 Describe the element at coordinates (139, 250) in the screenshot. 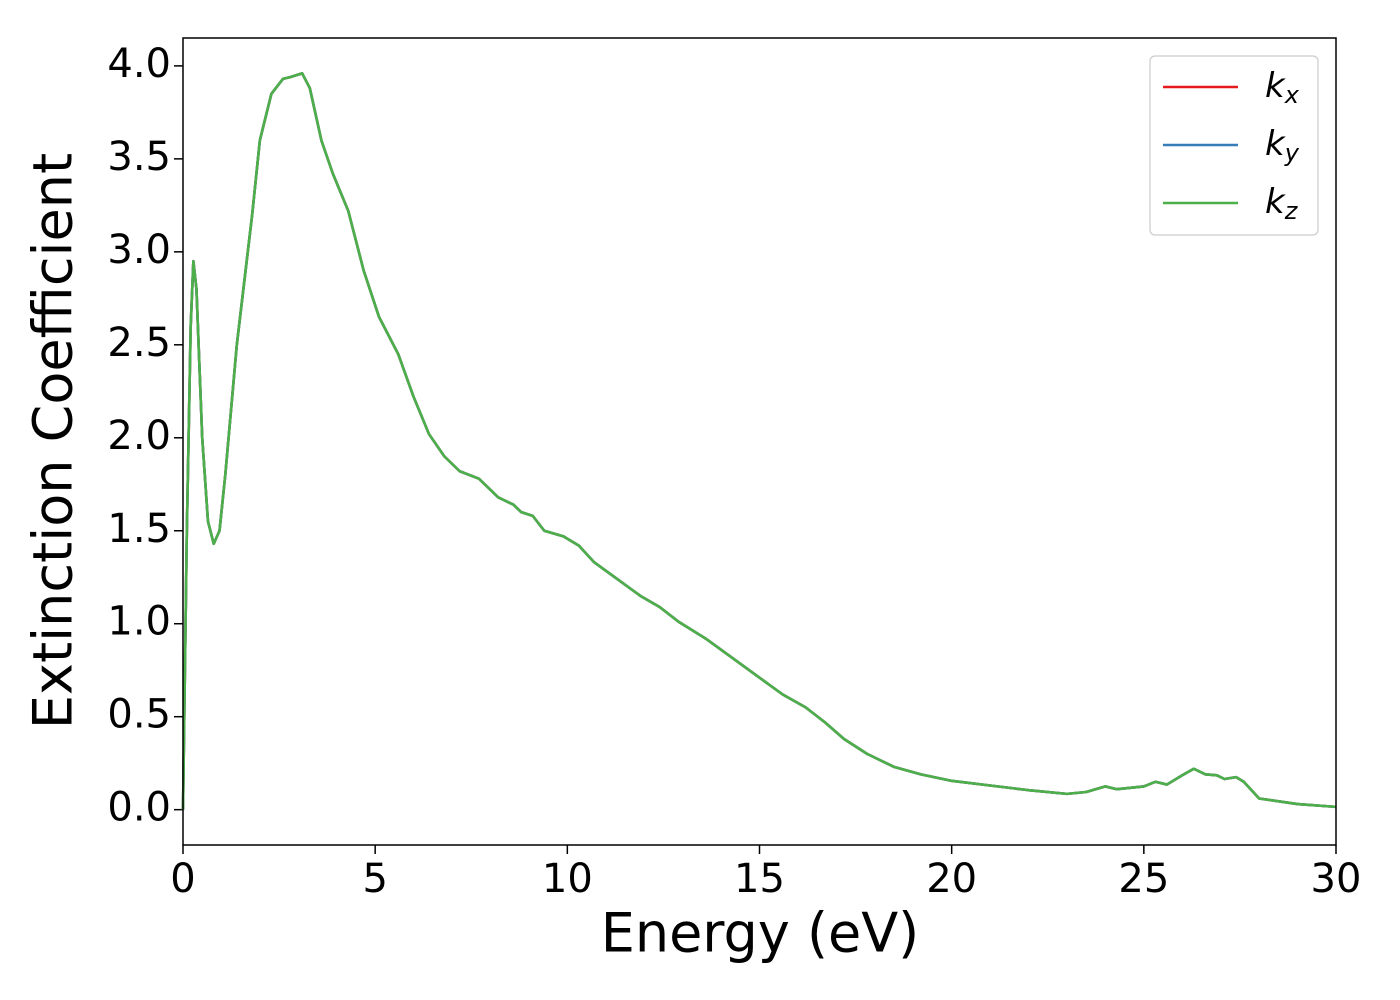

I see `y-tick-label: 3.0` at that location.